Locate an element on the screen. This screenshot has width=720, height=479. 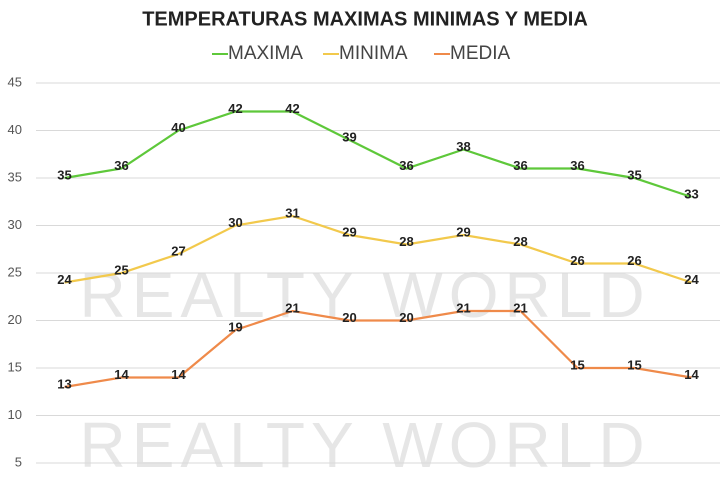
y-tick-label: 40 is located at coordinates (15, 129).